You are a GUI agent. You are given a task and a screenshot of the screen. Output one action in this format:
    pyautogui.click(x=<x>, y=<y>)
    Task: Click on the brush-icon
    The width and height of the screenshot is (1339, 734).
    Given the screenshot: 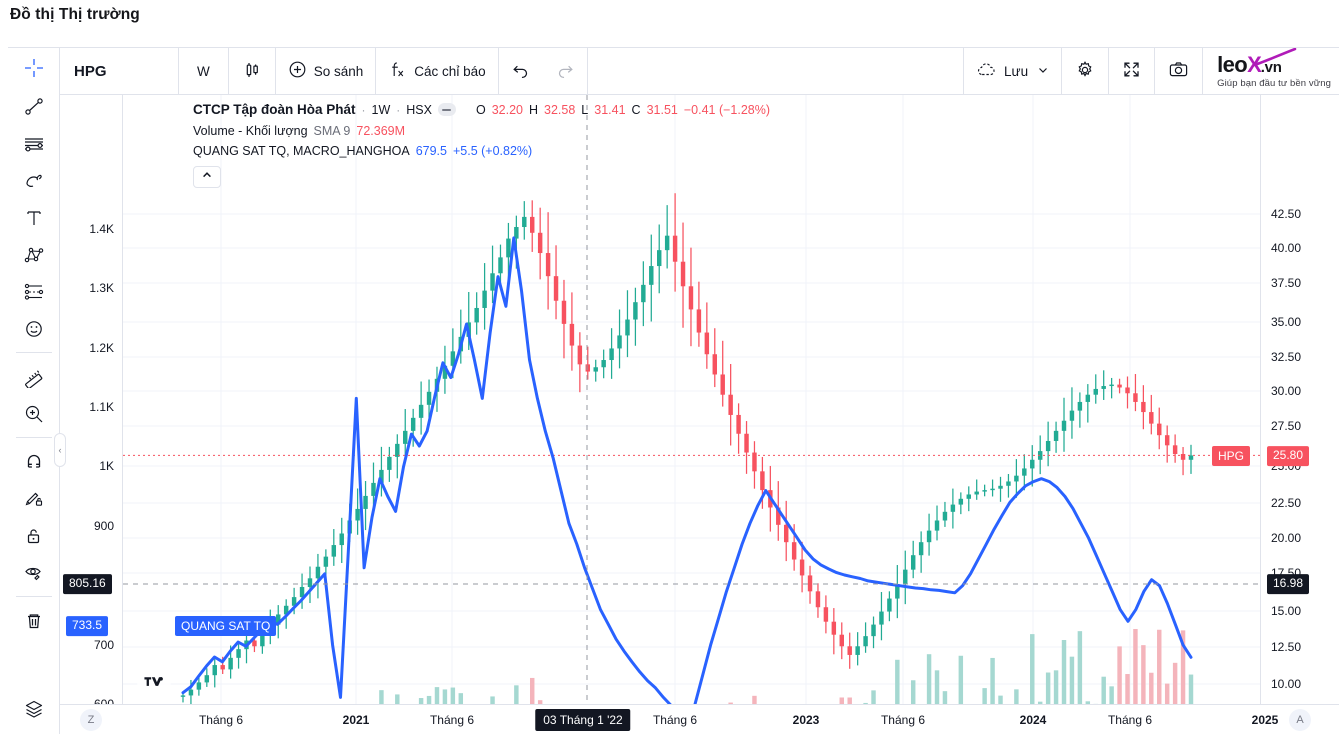 What is the action you would take?
    pyautogui.click(x=34, y=180)
    